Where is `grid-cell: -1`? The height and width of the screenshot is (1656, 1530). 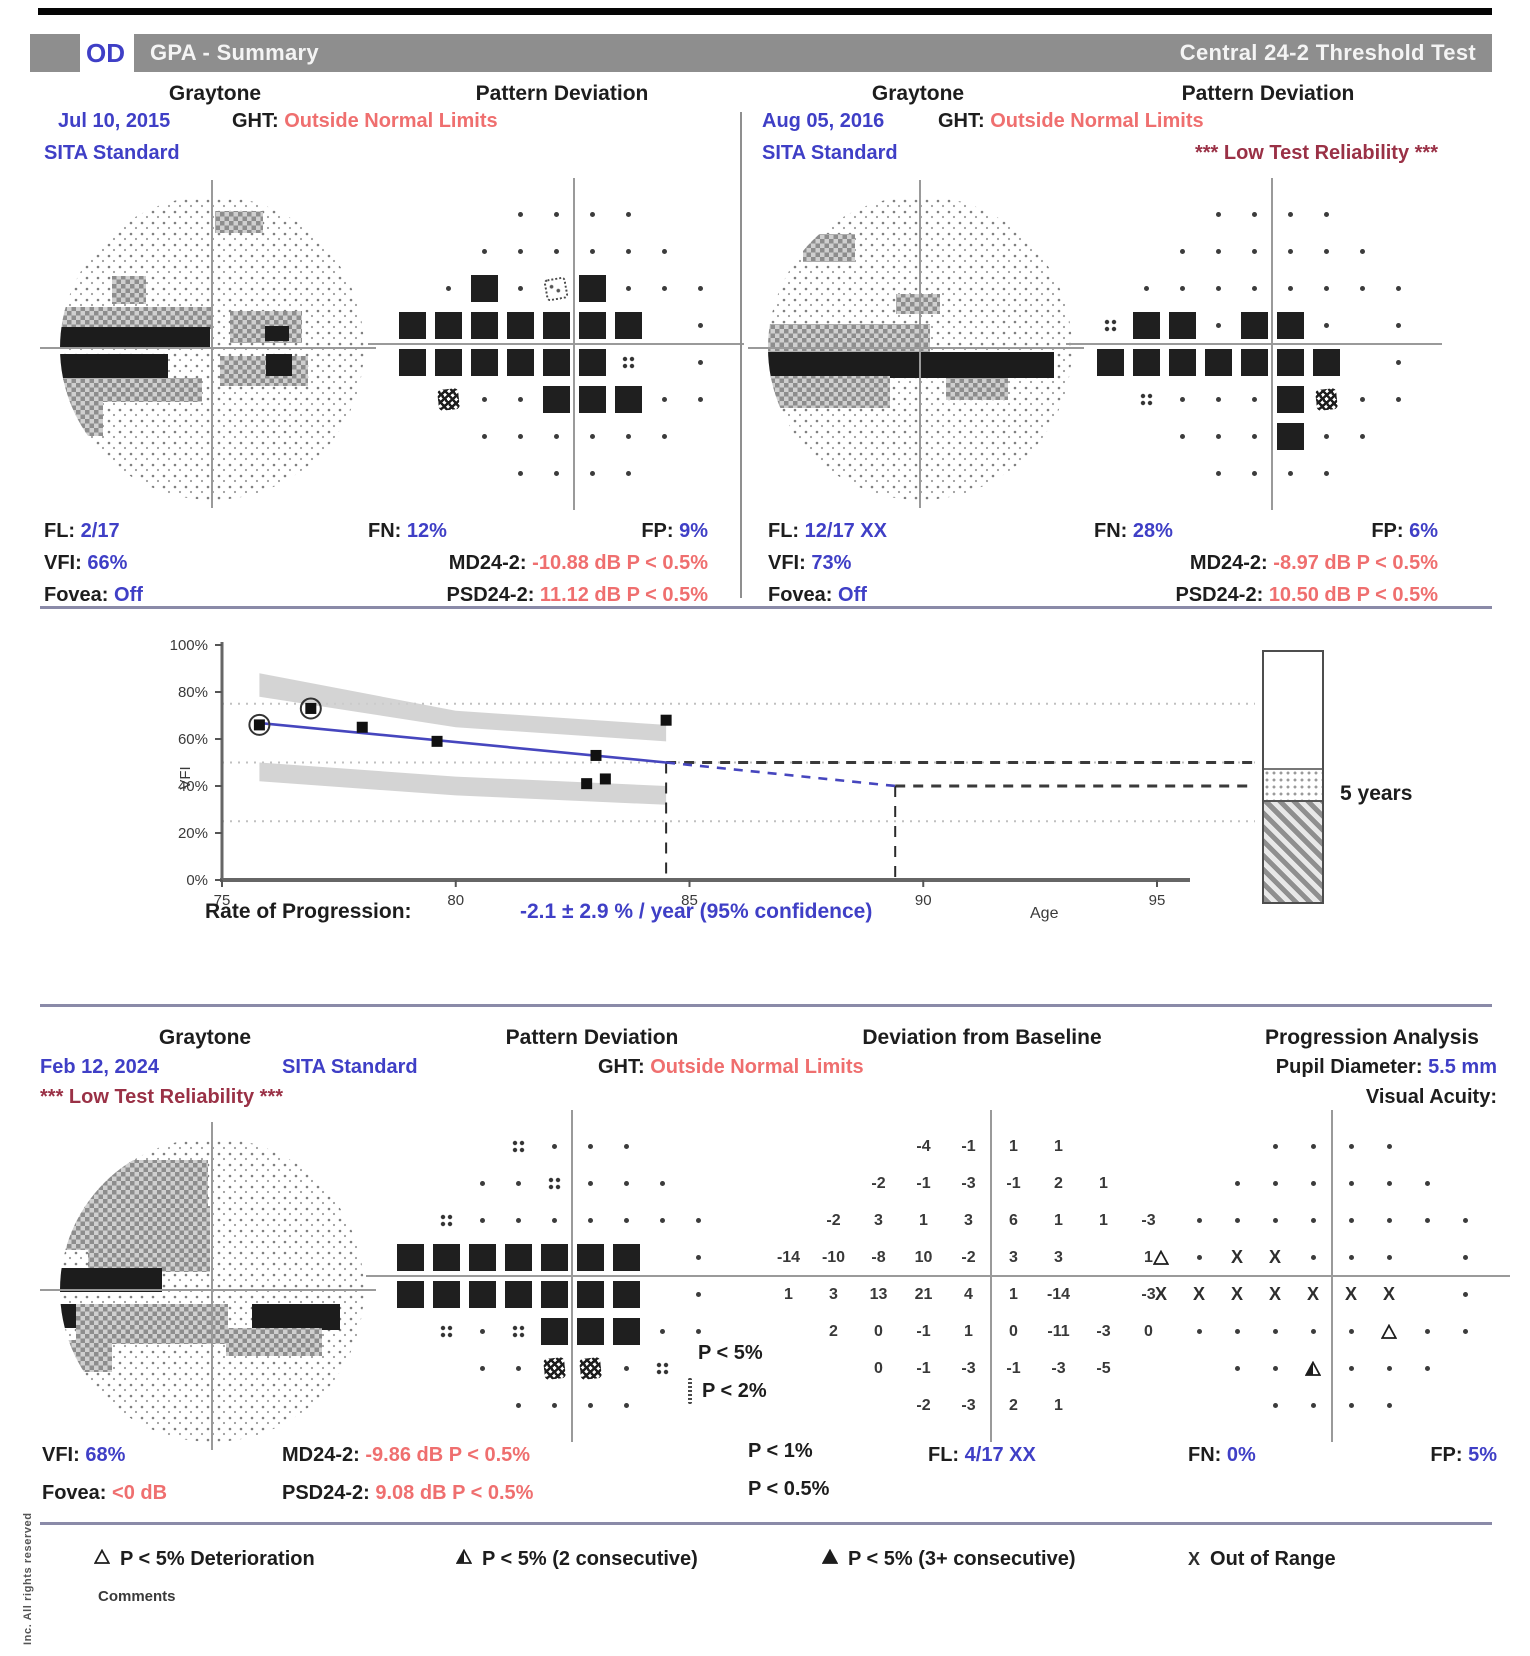 grid-cell: -1 is located at coordinates (1013, 1368).